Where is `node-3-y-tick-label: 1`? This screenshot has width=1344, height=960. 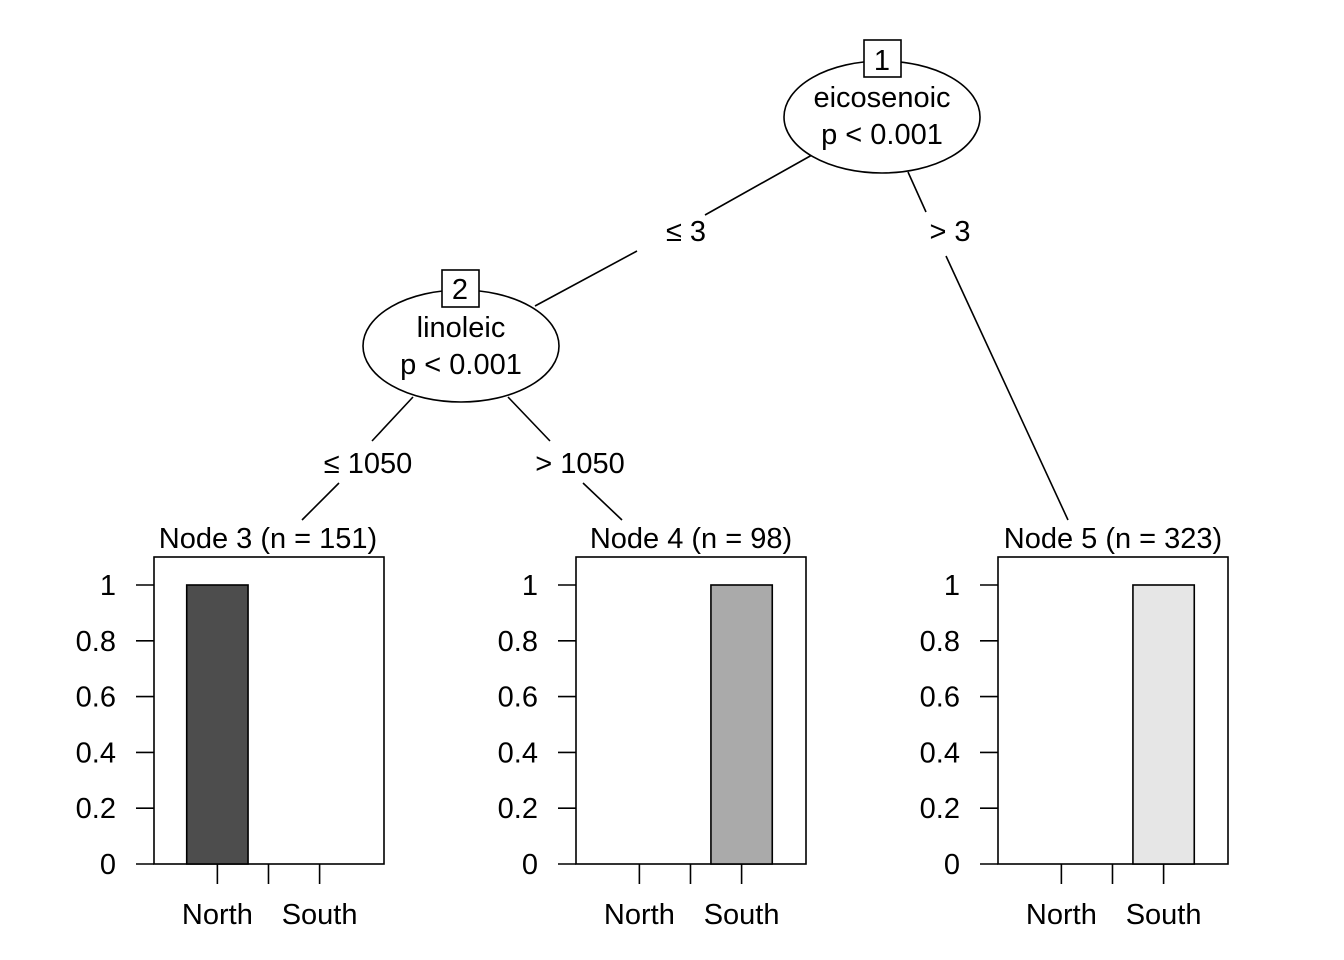
node-3-y-tick-label: 1 is located at coordinates (108, 586).